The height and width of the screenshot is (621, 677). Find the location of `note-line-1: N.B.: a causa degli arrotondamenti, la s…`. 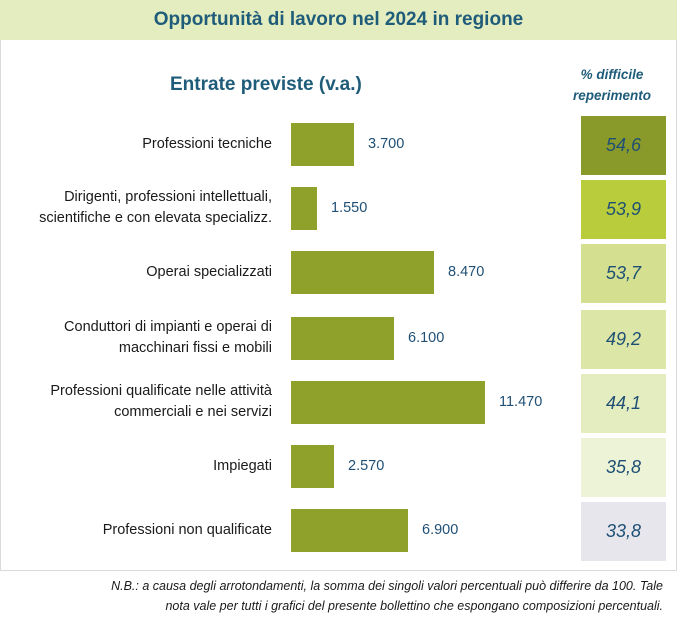

note-line-1: N.B.: a causa degli arrotondamenti, la s… is located at coordinates (387, 586).